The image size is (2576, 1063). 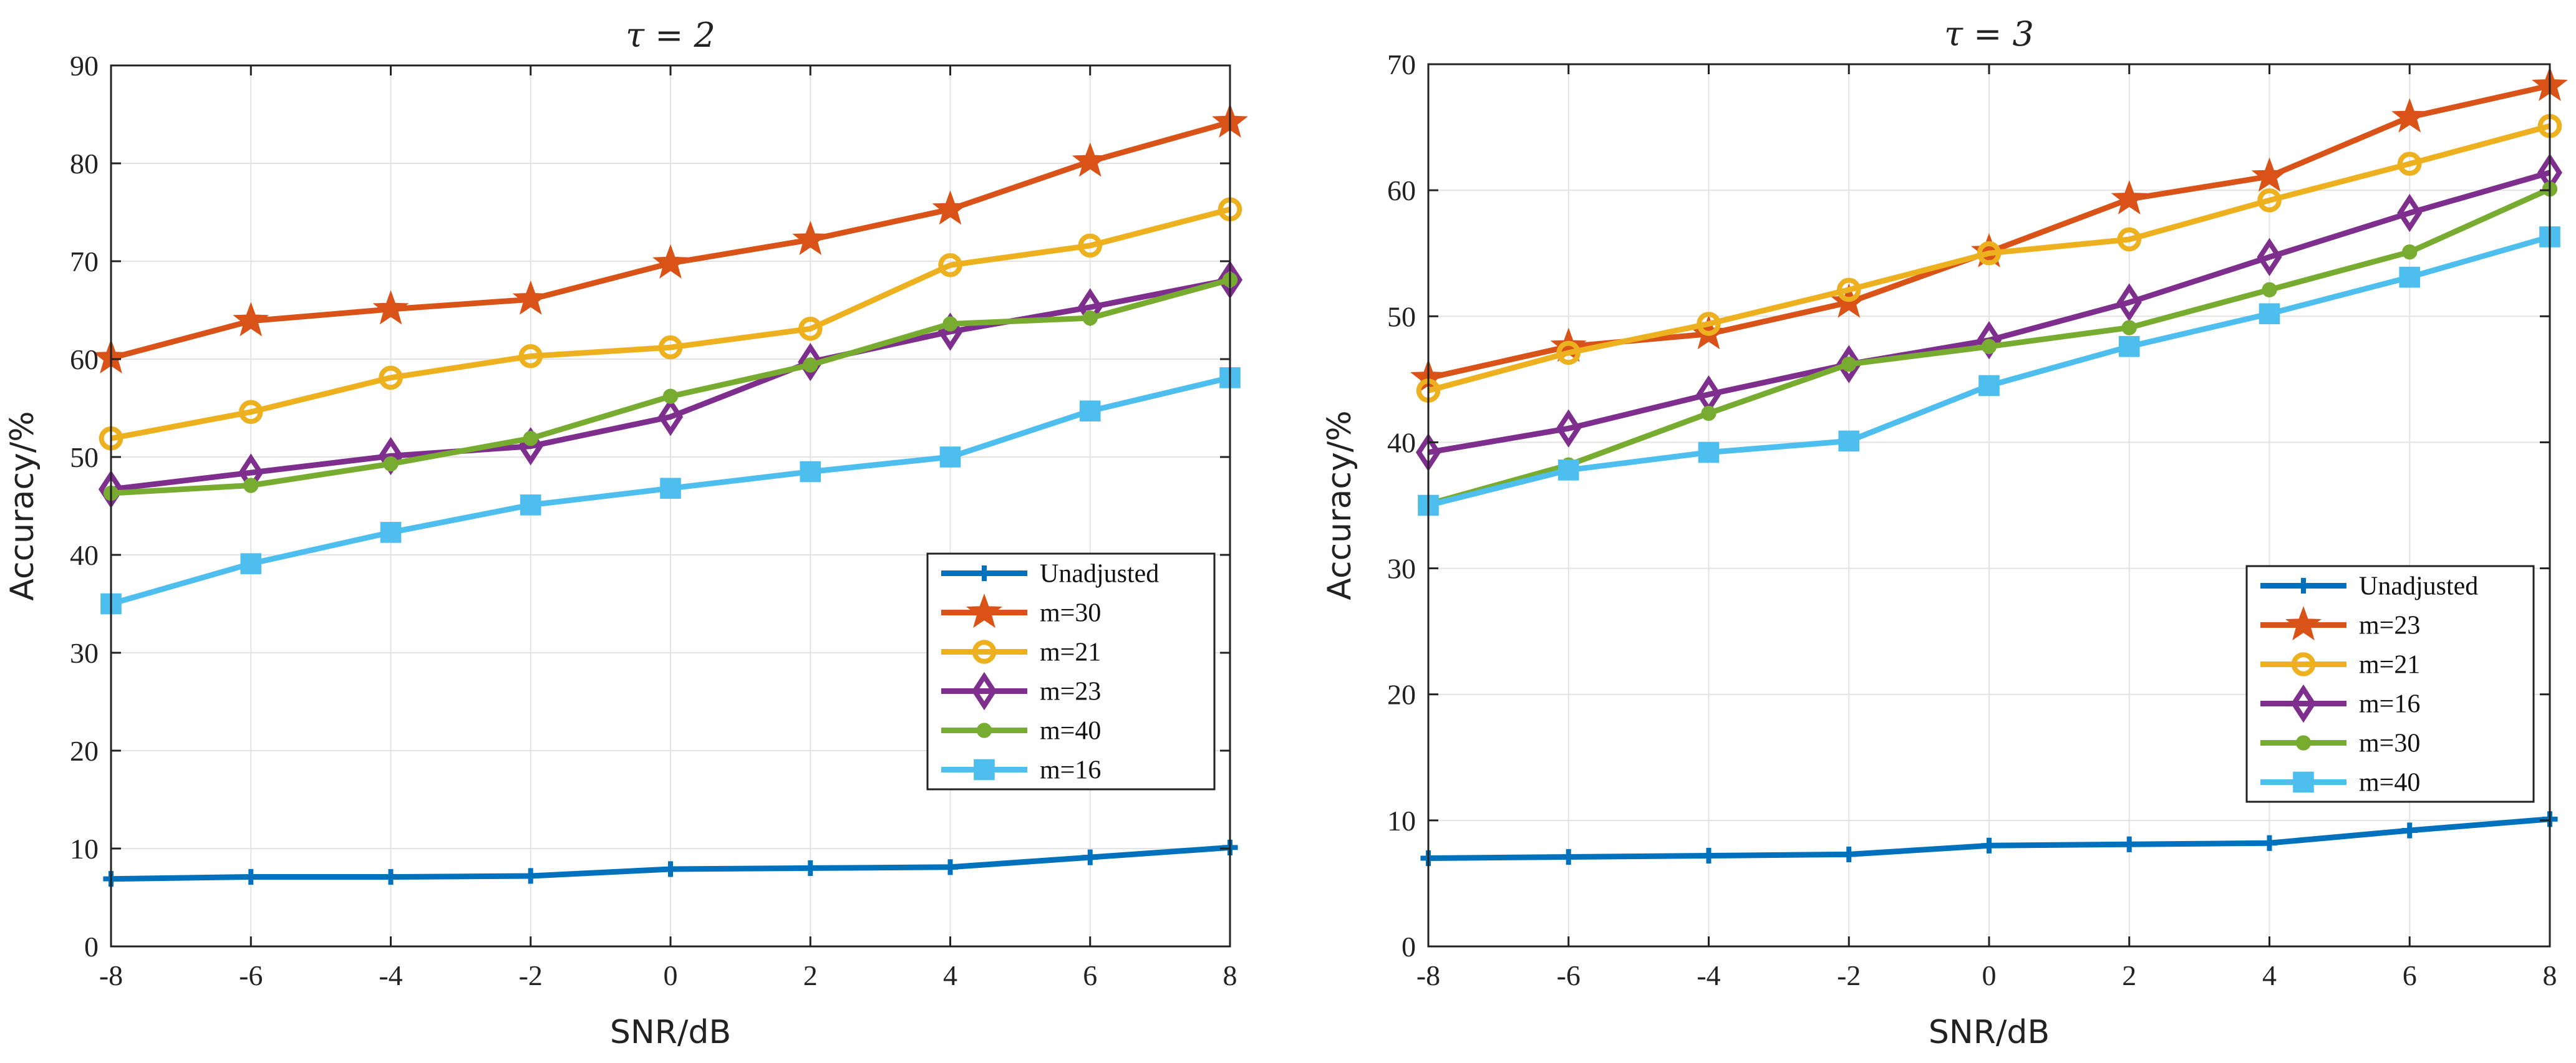 What do you see at coordinates (1990, 975) in the screenshot?
I see `x-tick-label: 0` at bounding box center [1990, 975].